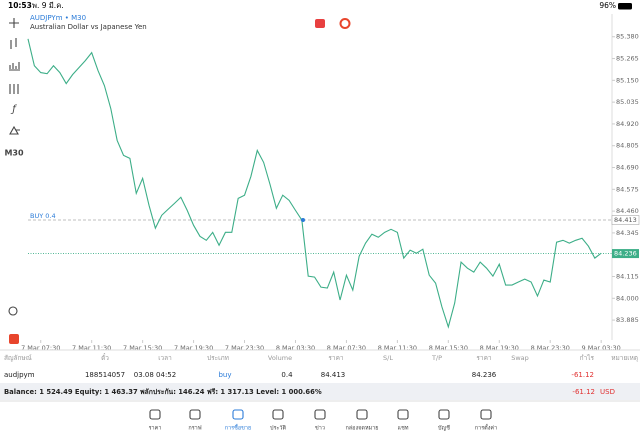 The width and height of the screenshot is (640, 447). What do you see at coordinates (627, 80) in the screenshot?
I see `y-tick-label: 85.150` at bounding box center [627, 80].